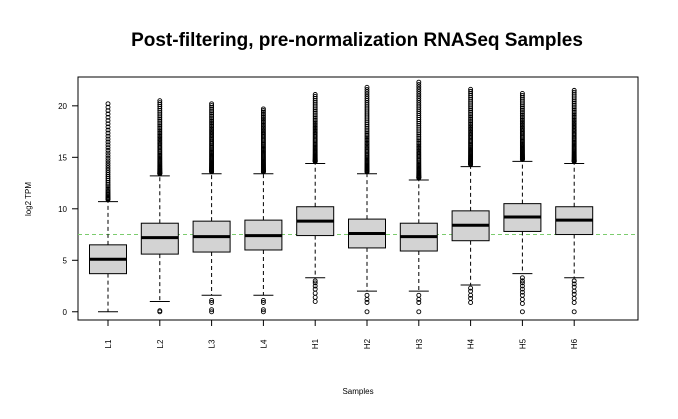 This screenshot has height=419, width=678. What do you see at coordinates (574, 201) in the screenshot?
I see `box-H6` at bounding box center [574, 201].